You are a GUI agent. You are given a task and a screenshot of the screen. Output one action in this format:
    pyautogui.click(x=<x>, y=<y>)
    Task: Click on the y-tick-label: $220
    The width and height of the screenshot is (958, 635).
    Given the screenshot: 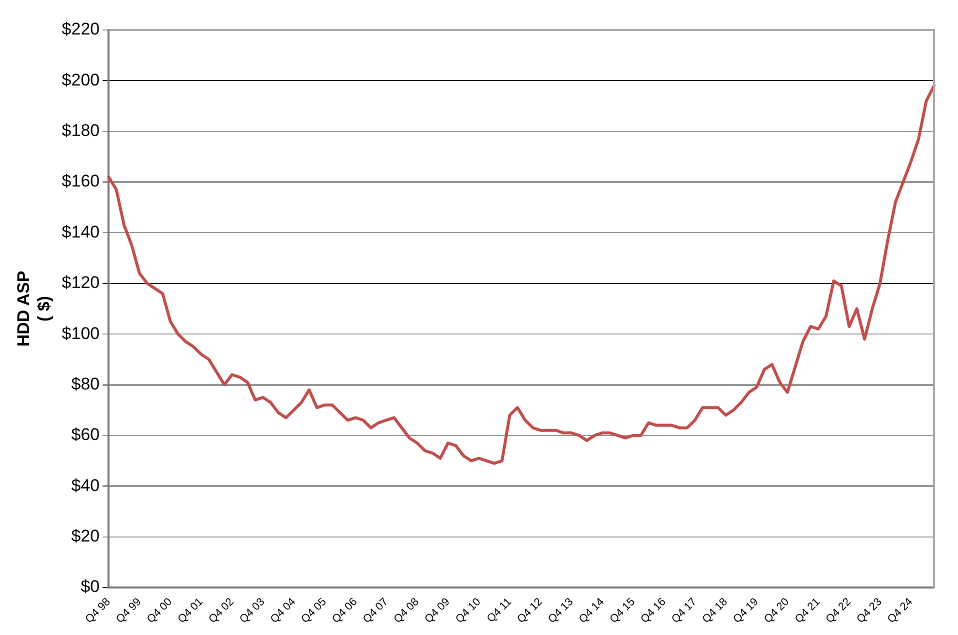 What is the action you would take?
    pyautogui.click(x=81, y=29)
    